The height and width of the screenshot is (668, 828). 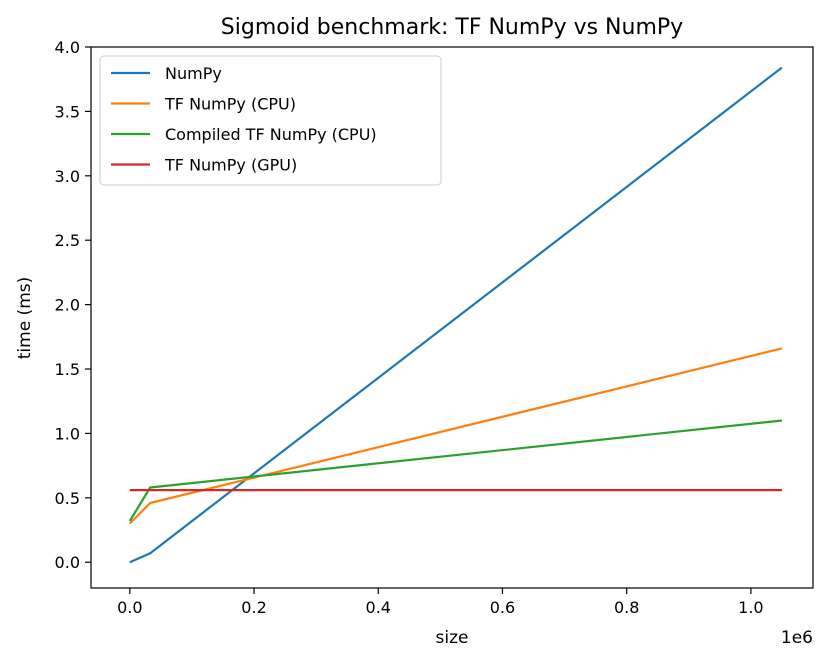 I want to click on chart-title: Sigmoid benchmark: TF NumPy vs NumPy, so click(x=452, y=27).